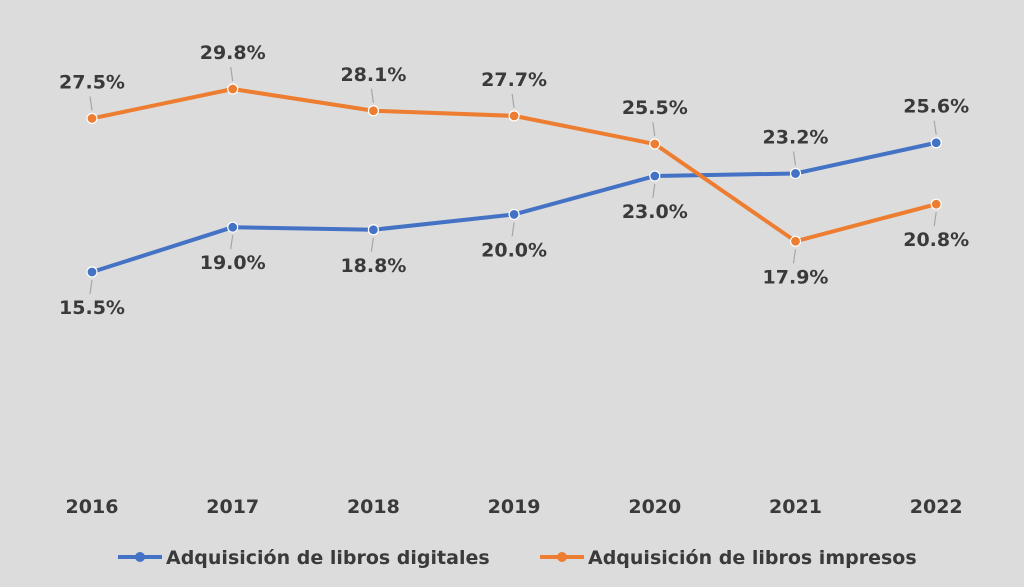 The width and height of the screenshot is (1024, 587). Describe the element at coordinates (92, 308) in the screenshot. I see `data-label-digitales-2016: 15.5%` at that location.